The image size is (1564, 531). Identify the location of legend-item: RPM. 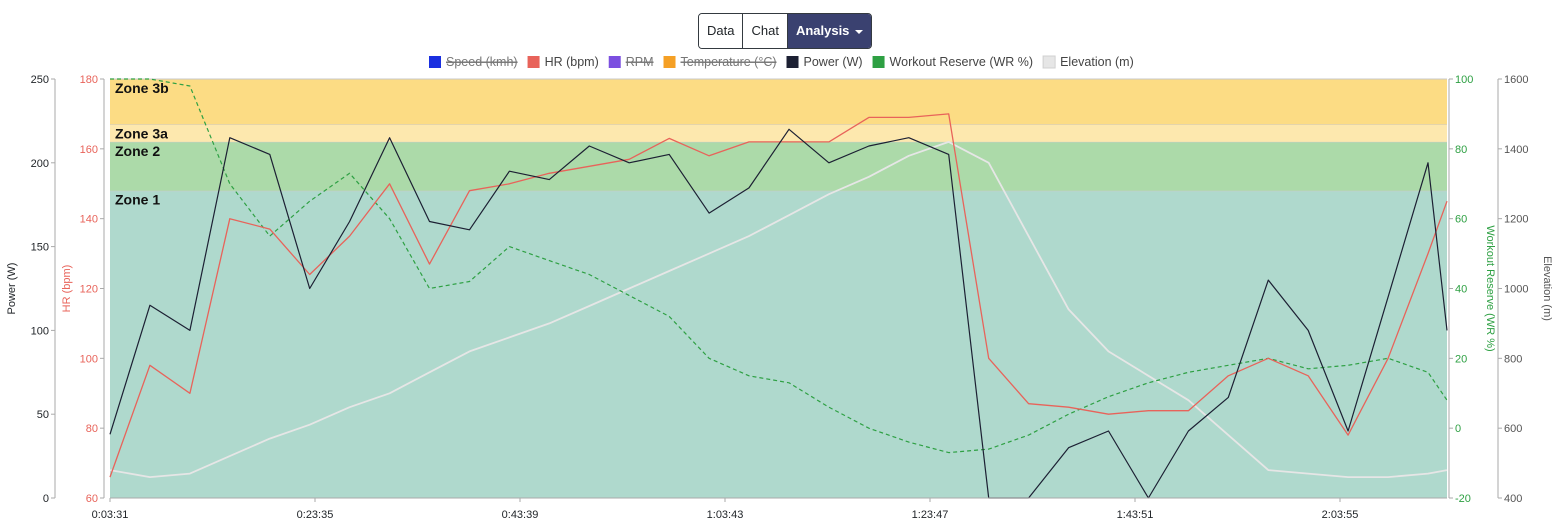
(631, 62).